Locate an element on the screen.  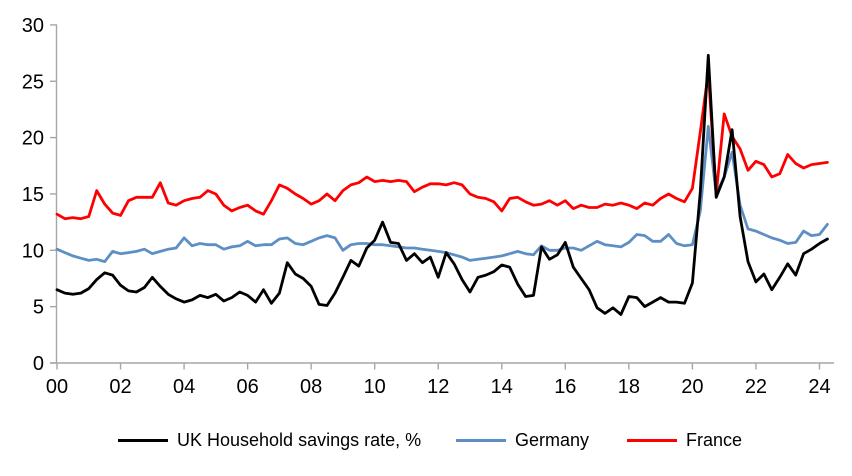
x-axis-label: 02 is located at coordinates (120, 387).